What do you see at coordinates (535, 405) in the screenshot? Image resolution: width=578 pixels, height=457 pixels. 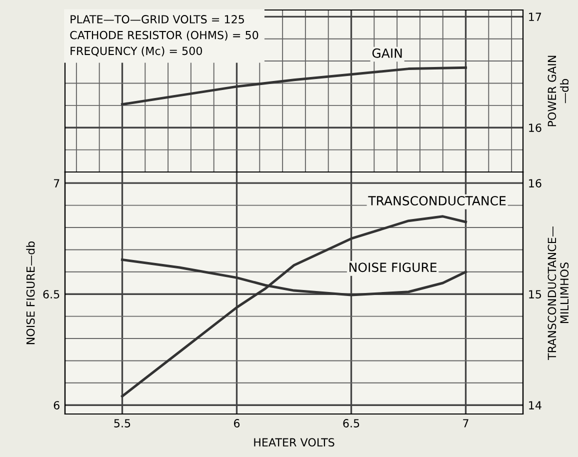 I see `y2-tick-label: 14` at bounding box center [535, 405].